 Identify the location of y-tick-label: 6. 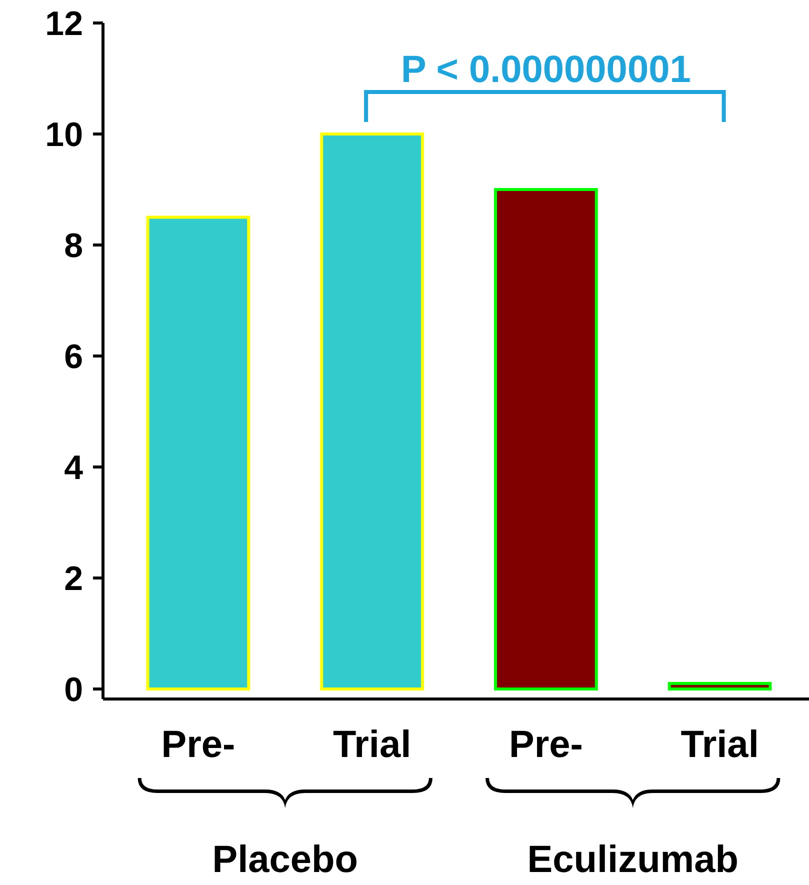
(73, 357).